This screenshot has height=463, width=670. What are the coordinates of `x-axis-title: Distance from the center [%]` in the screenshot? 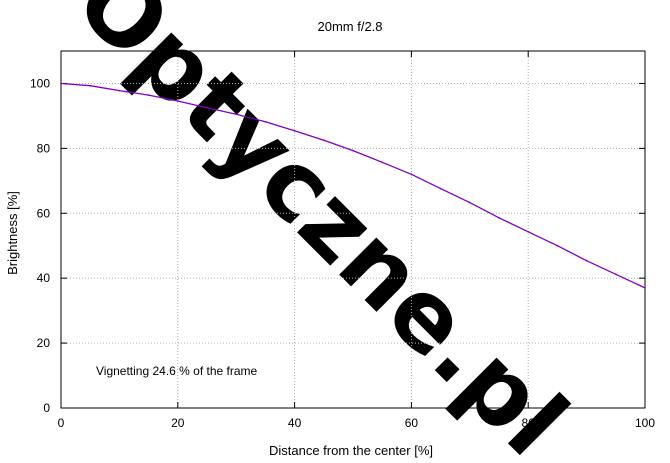 It's located at (351, 450).